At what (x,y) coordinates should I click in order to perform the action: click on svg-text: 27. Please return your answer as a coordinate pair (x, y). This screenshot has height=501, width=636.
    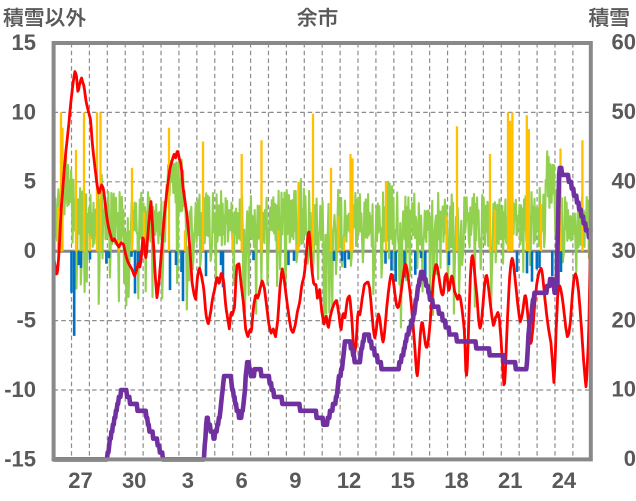
    Looking at the image, I should click on (80, 480).